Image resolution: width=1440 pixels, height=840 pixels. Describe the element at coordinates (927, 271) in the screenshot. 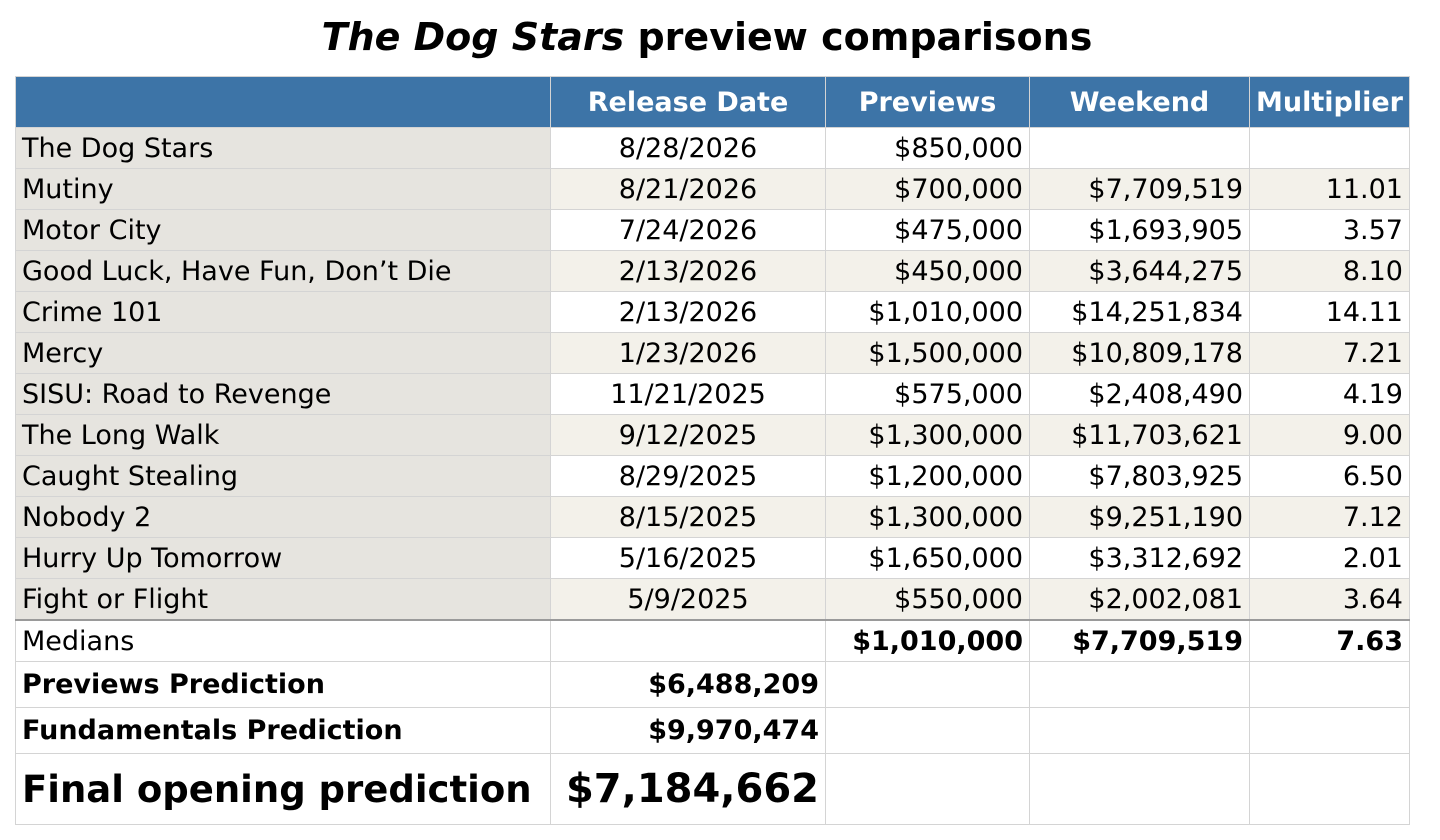

I see `cell-previews: $450,000` at that location.